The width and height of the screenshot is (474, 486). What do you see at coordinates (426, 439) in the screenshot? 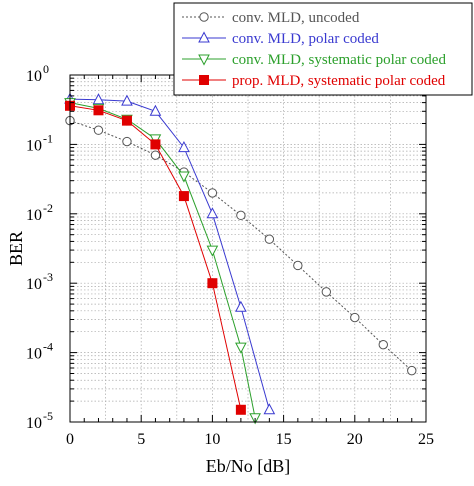
I see `x-tick-label: 25` at bounding box center [426, 439].